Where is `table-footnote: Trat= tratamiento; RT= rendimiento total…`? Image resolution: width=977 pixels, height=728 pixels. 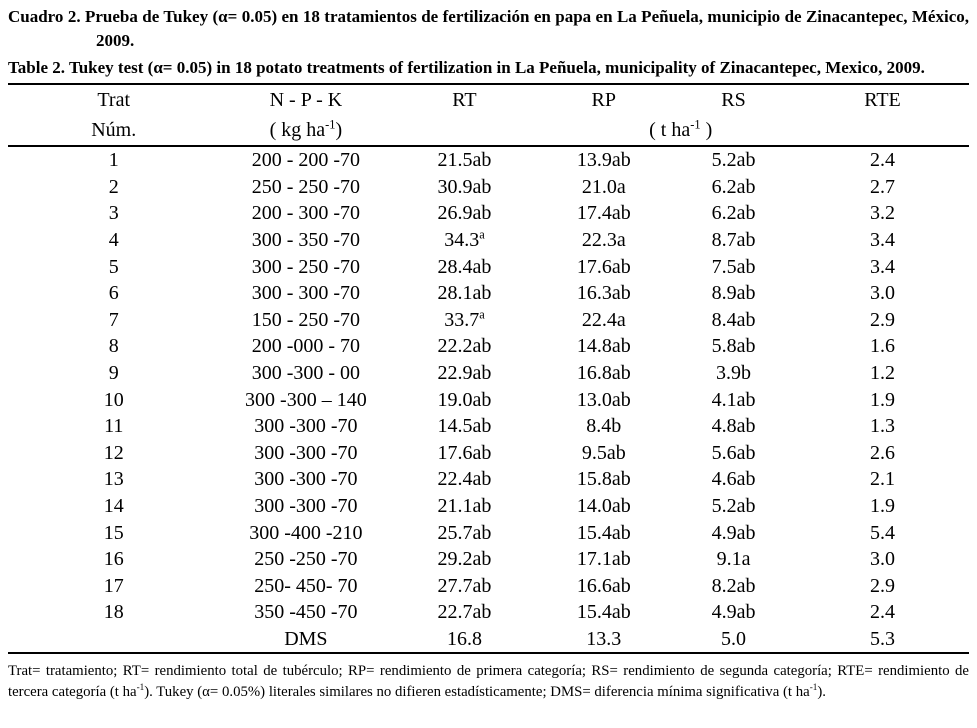 table-footnote: Trat= tratamiento; RT= rendimiento total… is located at coordinates (488, 682).